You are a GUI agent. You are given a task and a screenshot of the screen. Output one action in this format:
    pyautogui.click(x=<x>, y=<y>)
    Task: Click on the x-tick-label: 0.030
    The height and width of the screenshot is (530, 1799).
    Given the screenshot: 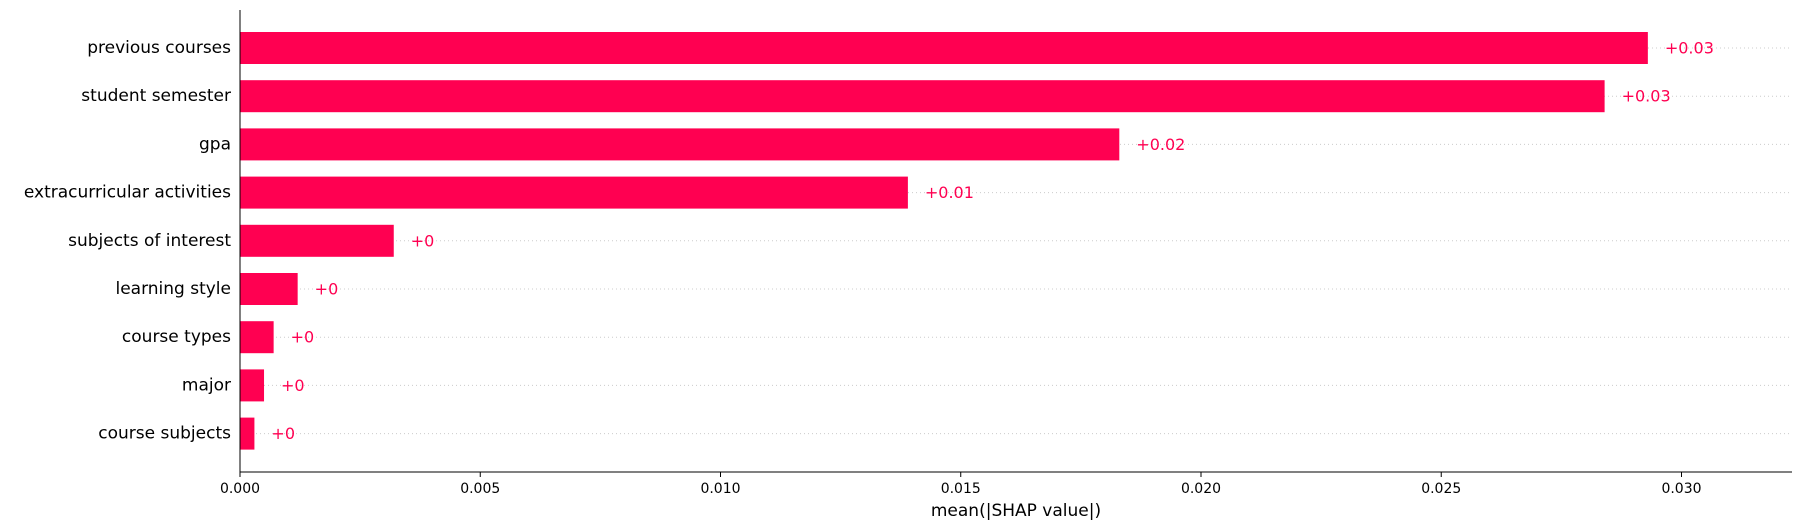 What is the action you would take?
    pyautogui.click(x=1681, y=489)
    